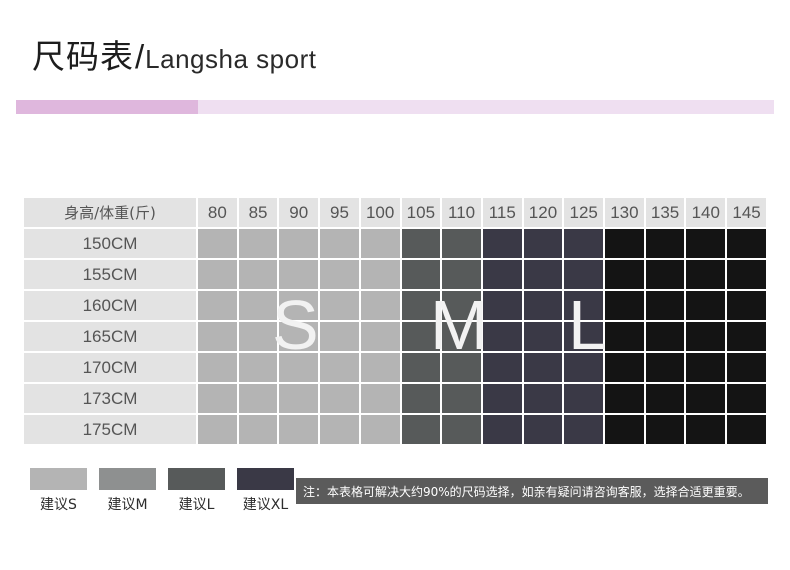 This screenshot has height=570, width=790. Describe the element at coordinates (339, 212) in the screenshot. I see `weight-header-95: 95` at that location.